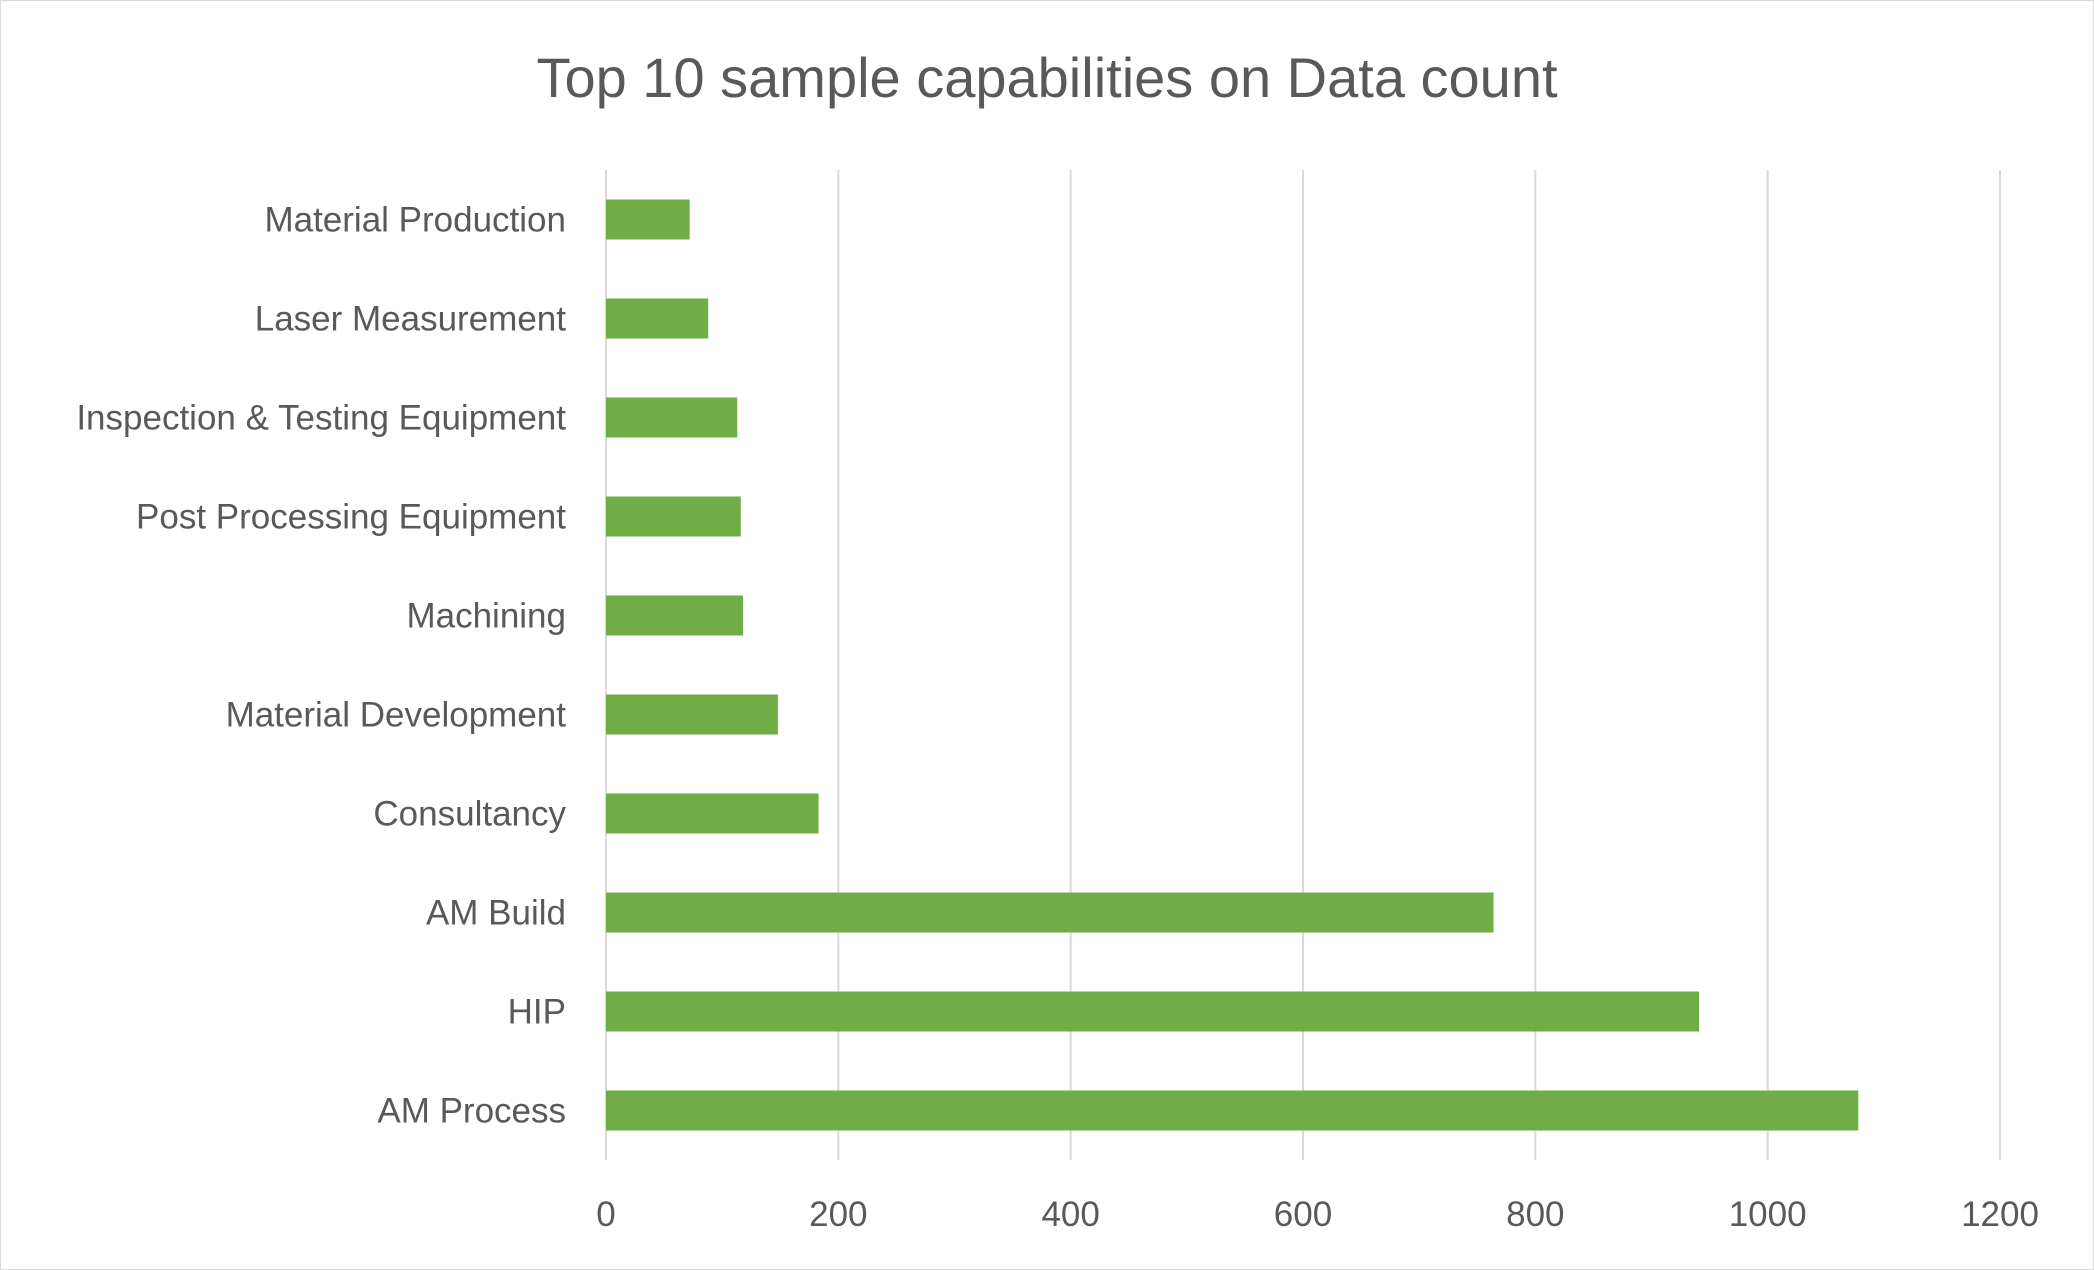  What do you see at coordinates (411, 319) in the screenshot?
I see `category-label: Laser Measurement` at bounding box center [411, 319].